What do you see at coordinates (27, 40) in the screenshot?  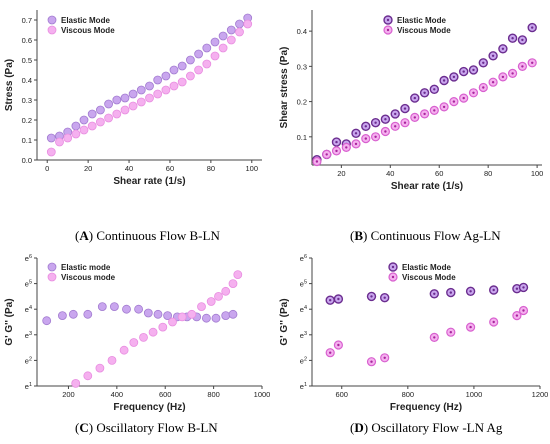 I see `y-tick-label: 0.6` at bounding box center [27, 40].